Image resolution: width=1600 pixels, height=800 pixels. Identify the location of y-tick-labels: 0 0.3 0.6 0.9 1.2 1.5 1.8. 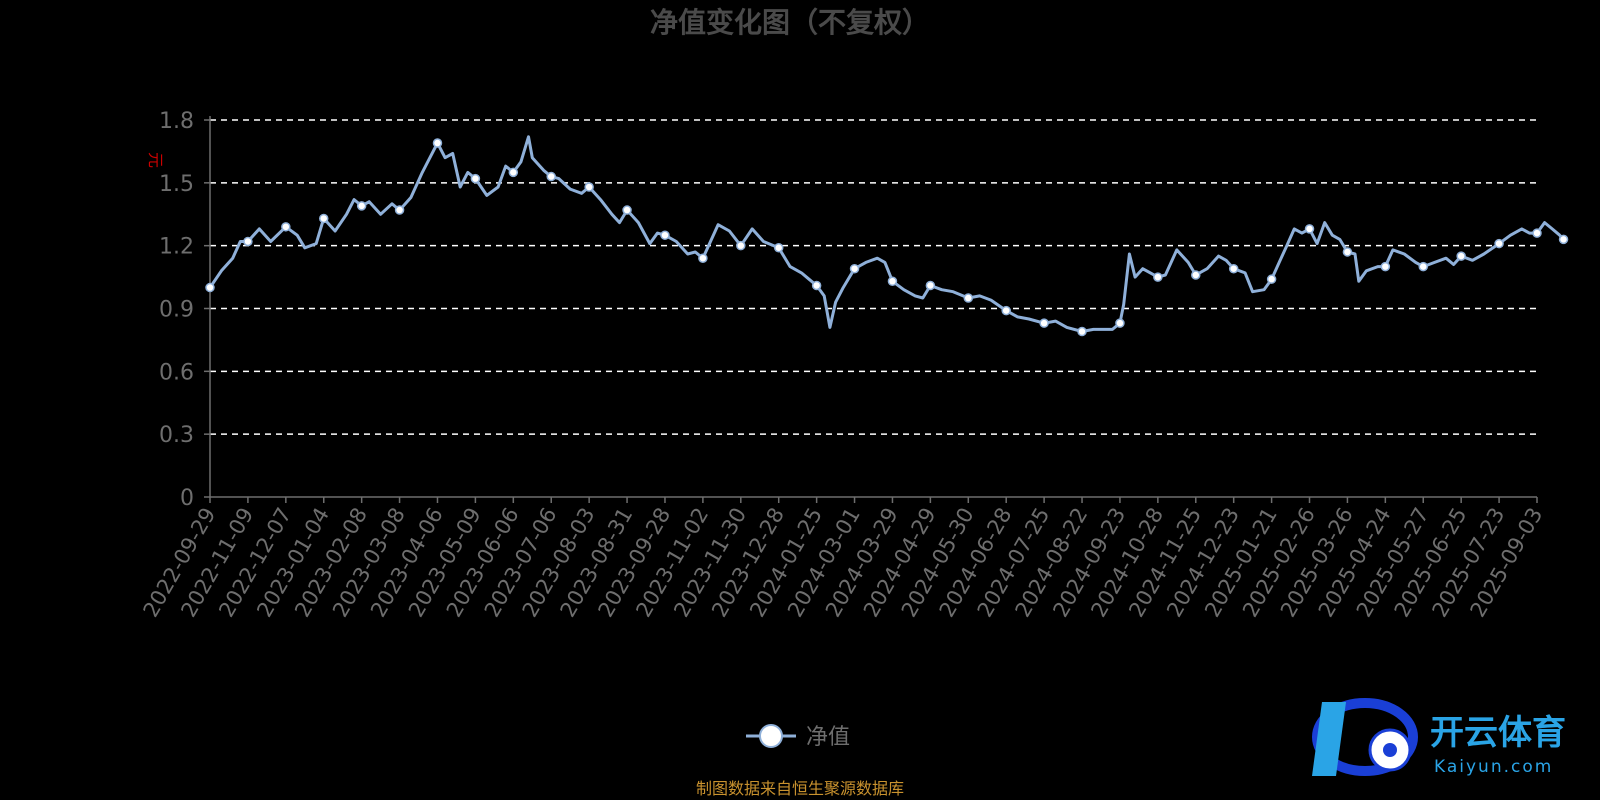
(176, 310).